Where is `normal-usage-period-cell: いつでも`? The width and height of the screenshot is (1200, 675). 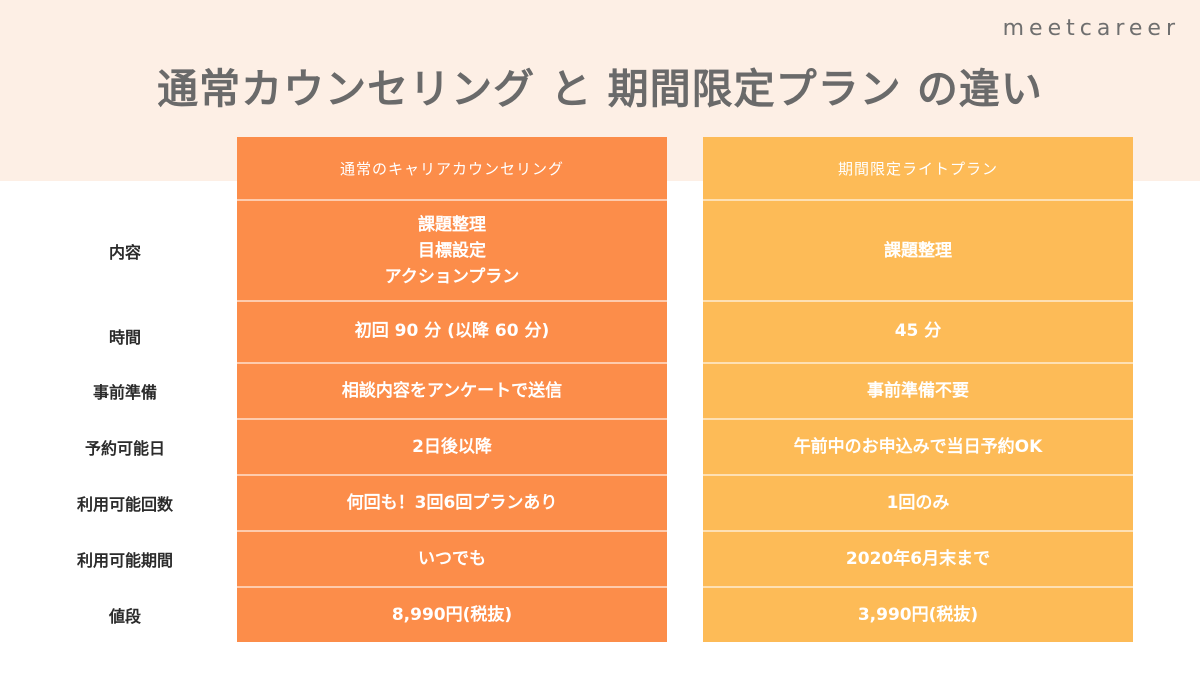 normal-usage-period-cell: いつでも is located at coordinates (452, 559).